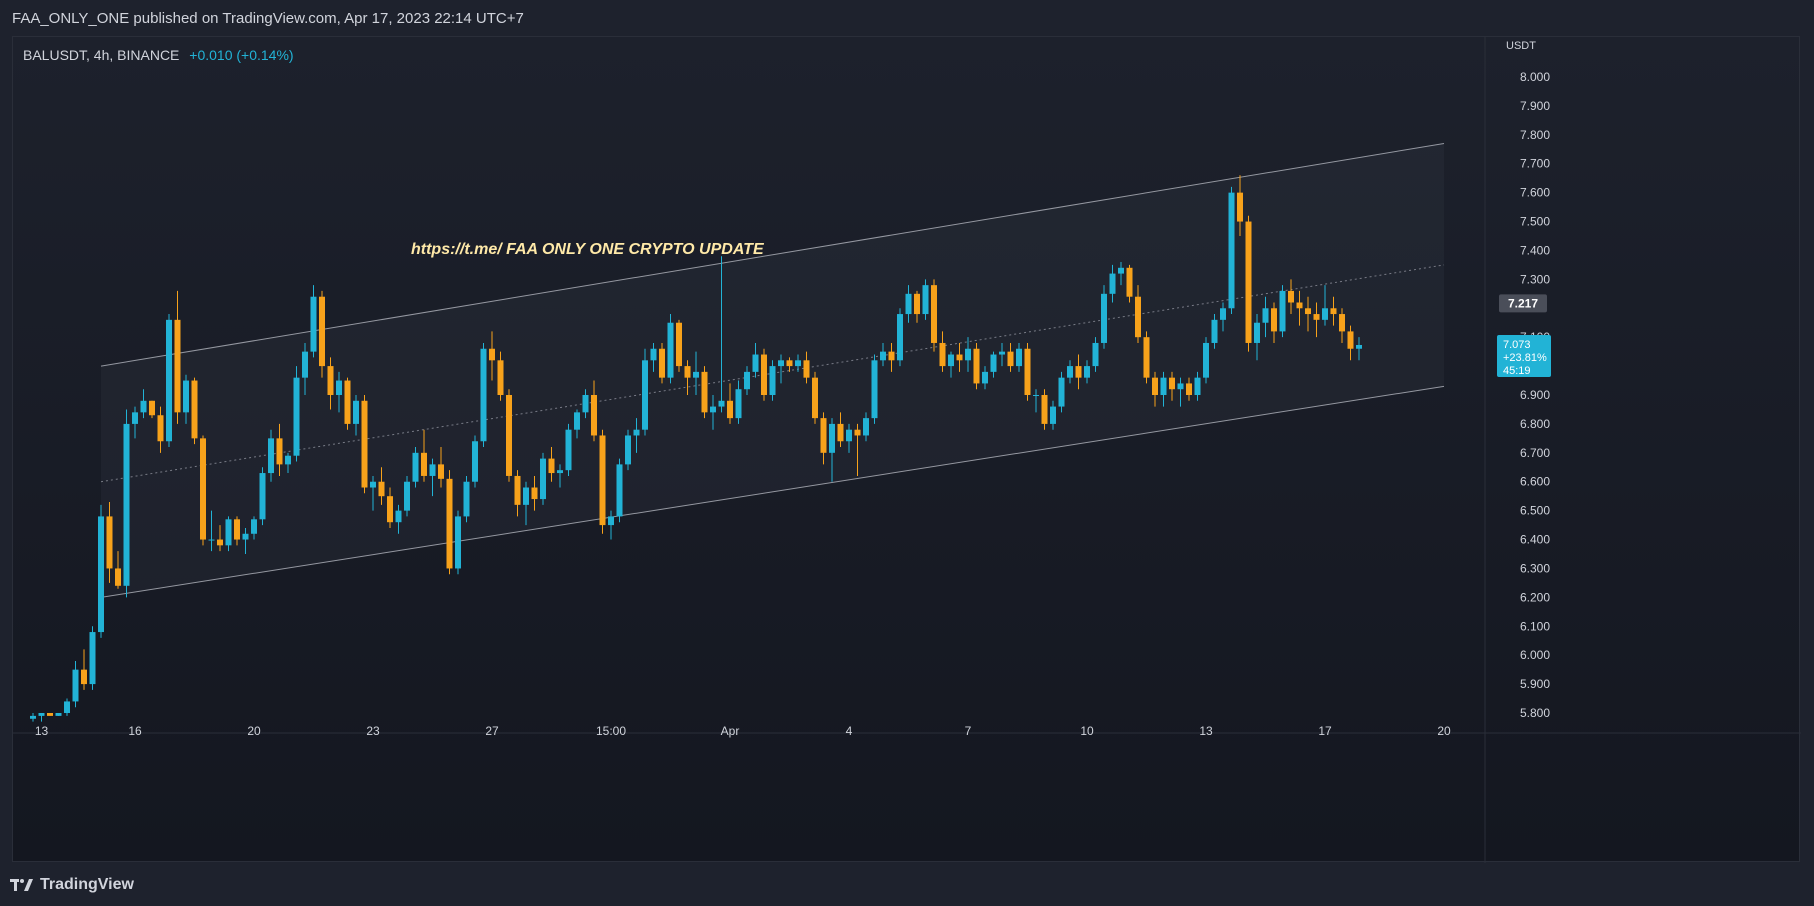 This screenshot has width=1814, height=906. Describe the element at coordinates (1535, 568) in the screenshot. I see `y-tick-label: 6.300` at that location.